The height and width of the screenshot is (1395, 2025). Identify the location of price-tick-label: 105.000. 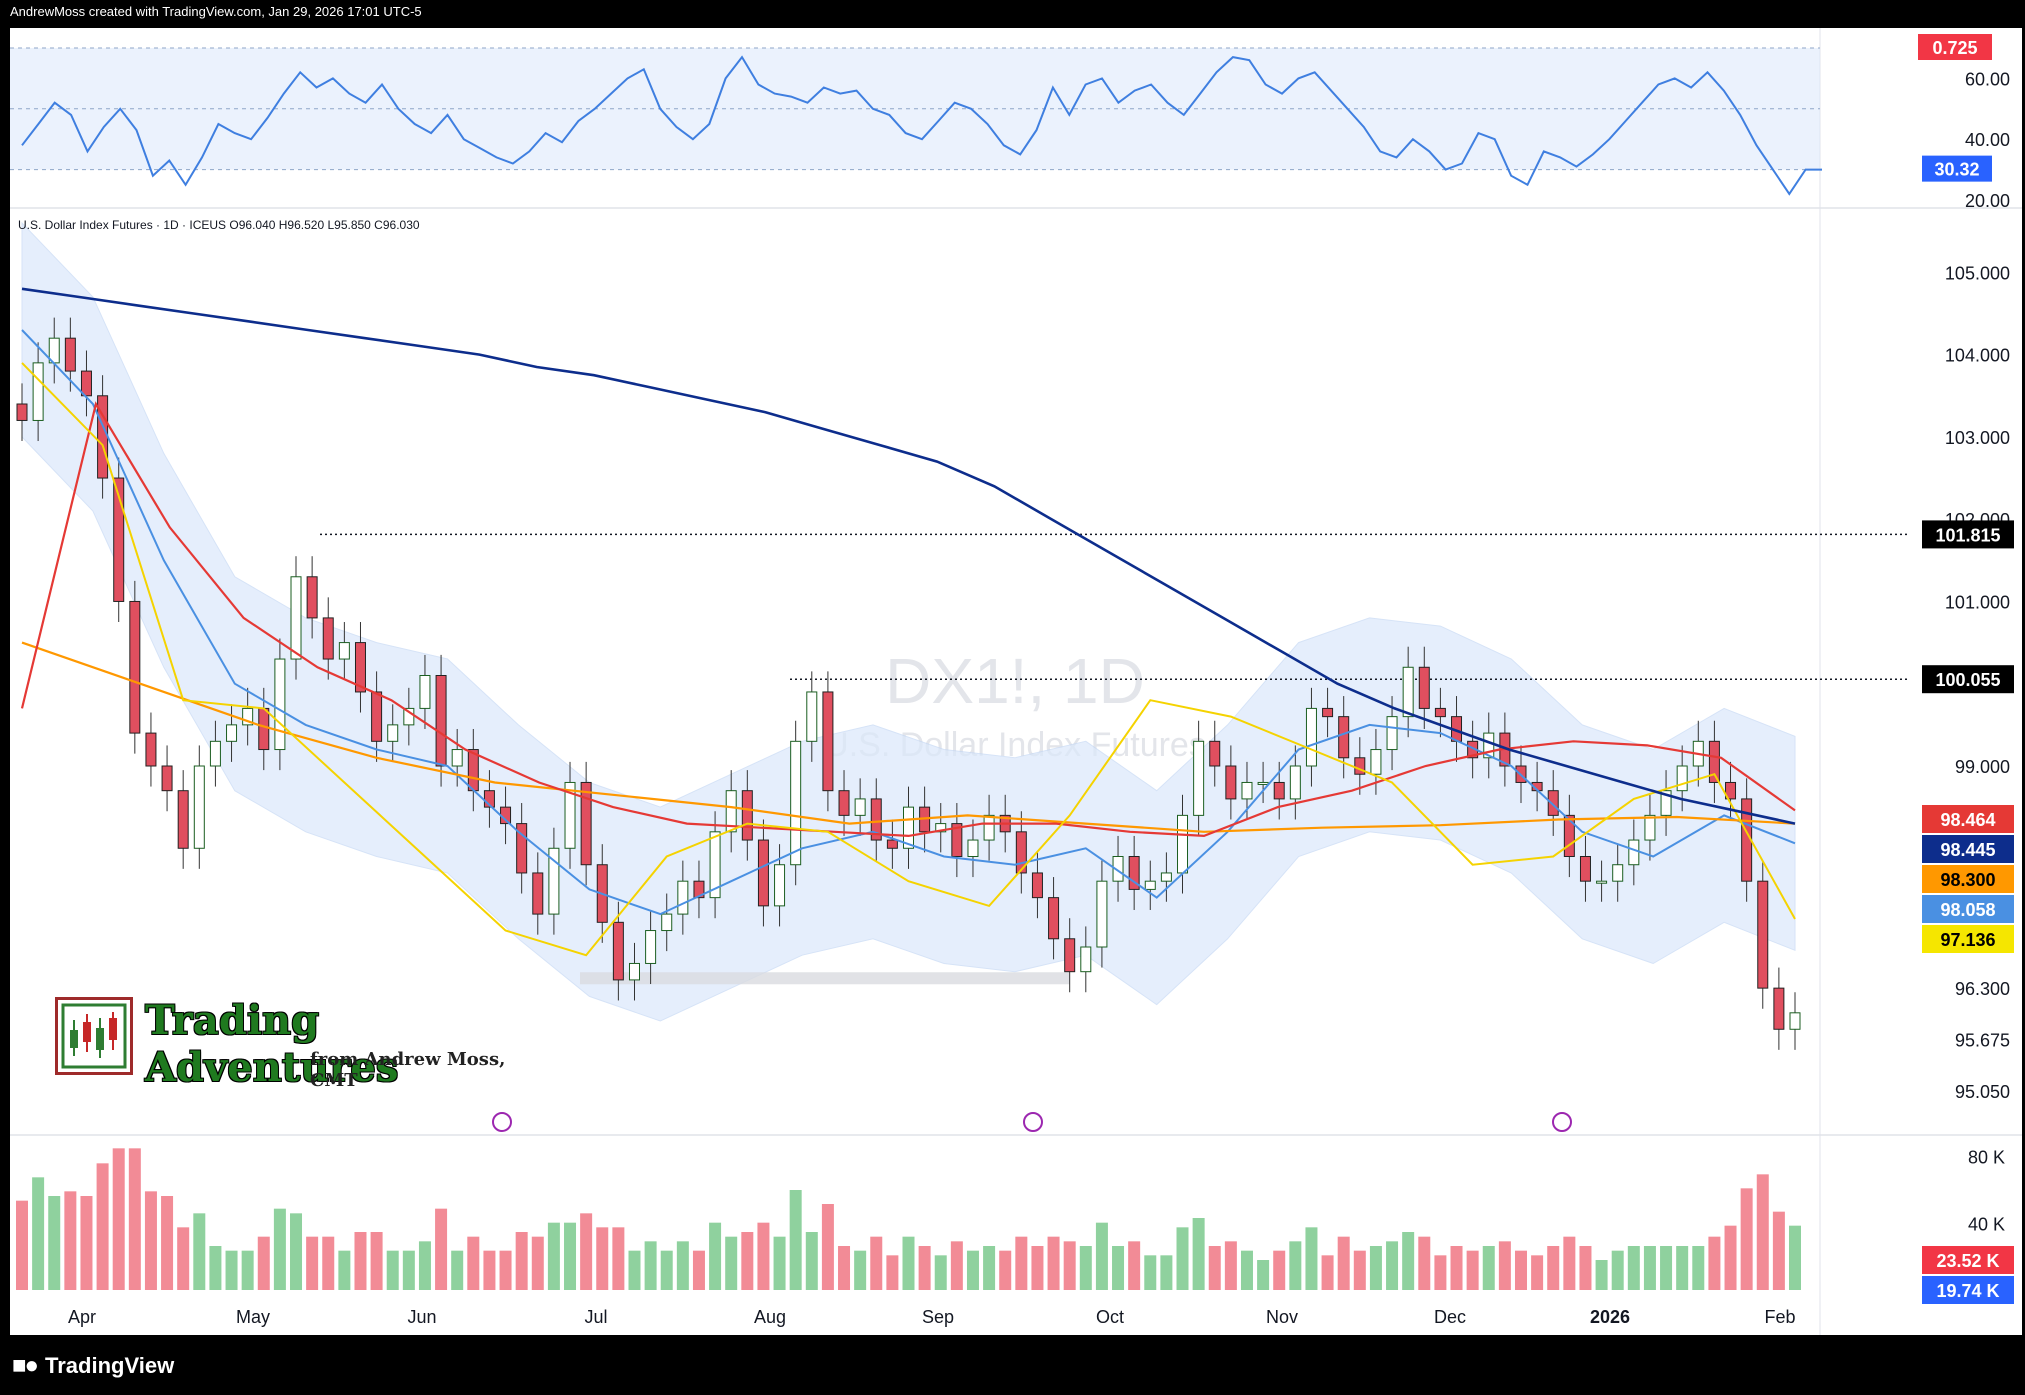
(1977, 273).